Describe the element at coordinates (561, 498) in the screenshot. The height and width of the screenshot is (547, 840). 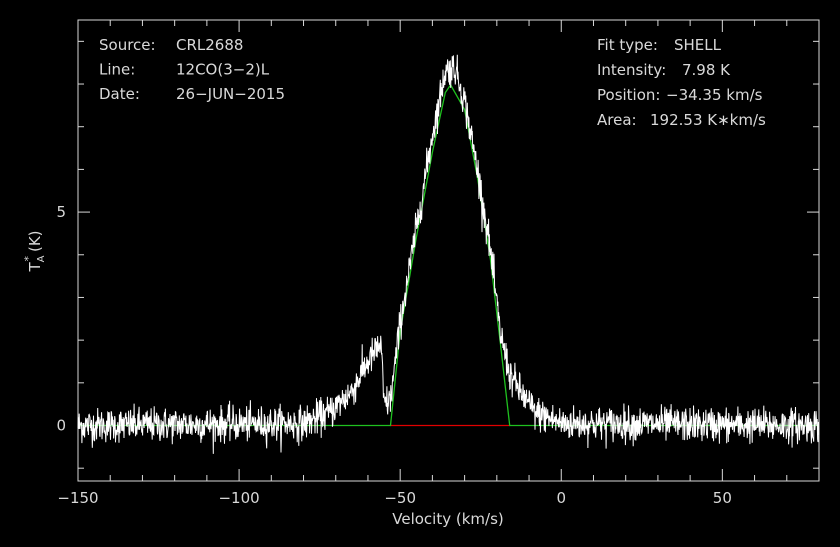
I see `x-tick-label: 0` at that location.